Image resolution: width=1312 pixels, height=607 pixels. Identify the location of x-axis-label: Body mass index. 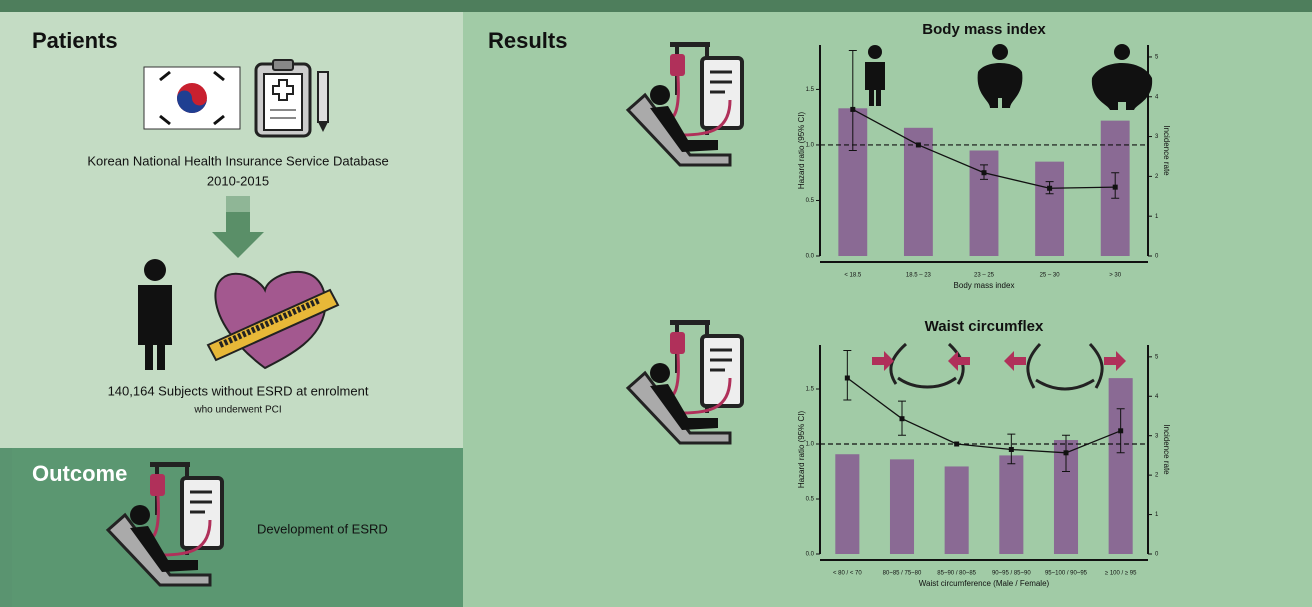
(984, 285).